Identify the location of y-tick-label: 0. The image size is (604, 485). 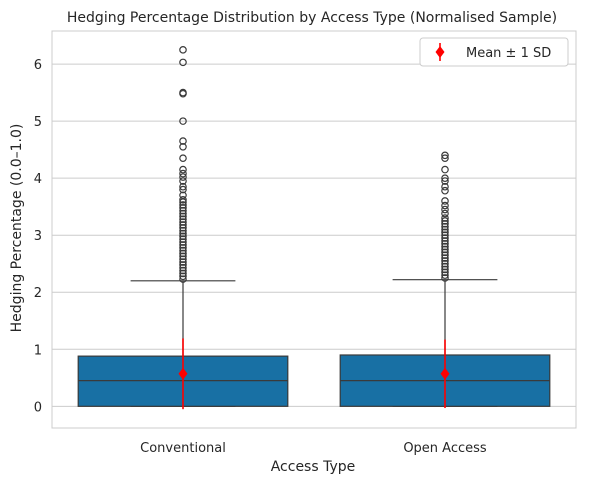
(38, 407).